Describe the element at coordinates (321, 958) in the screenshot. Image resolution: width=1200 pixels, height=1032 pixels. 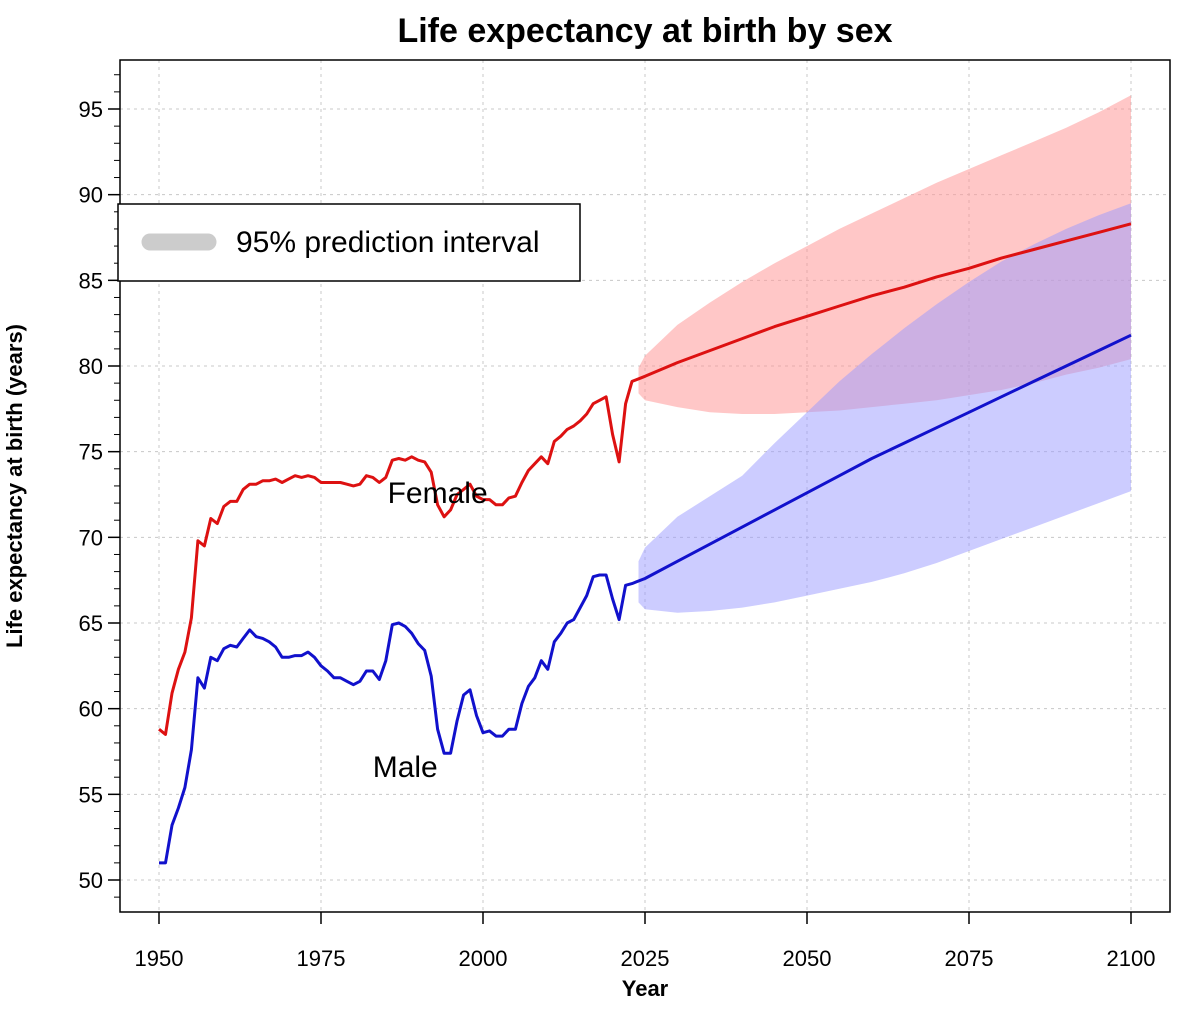
I see `x-tick-label: 1975` at that location.